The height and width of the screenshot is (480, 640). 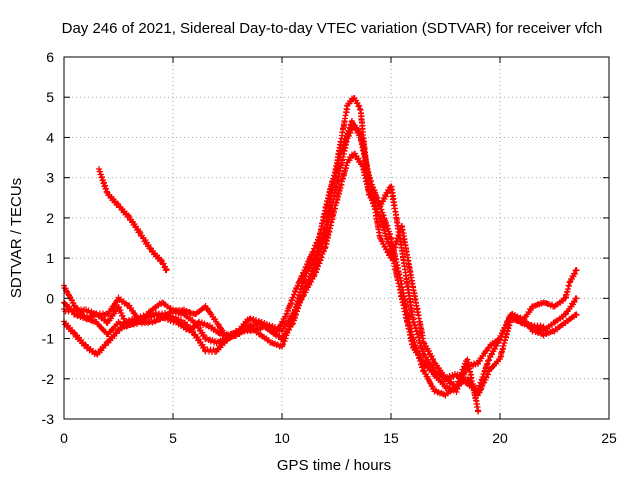 What do you see at coordinates (50, 178) in the screenshot?
I see `y-tick-label: 3` at bounding box center [50, 178].